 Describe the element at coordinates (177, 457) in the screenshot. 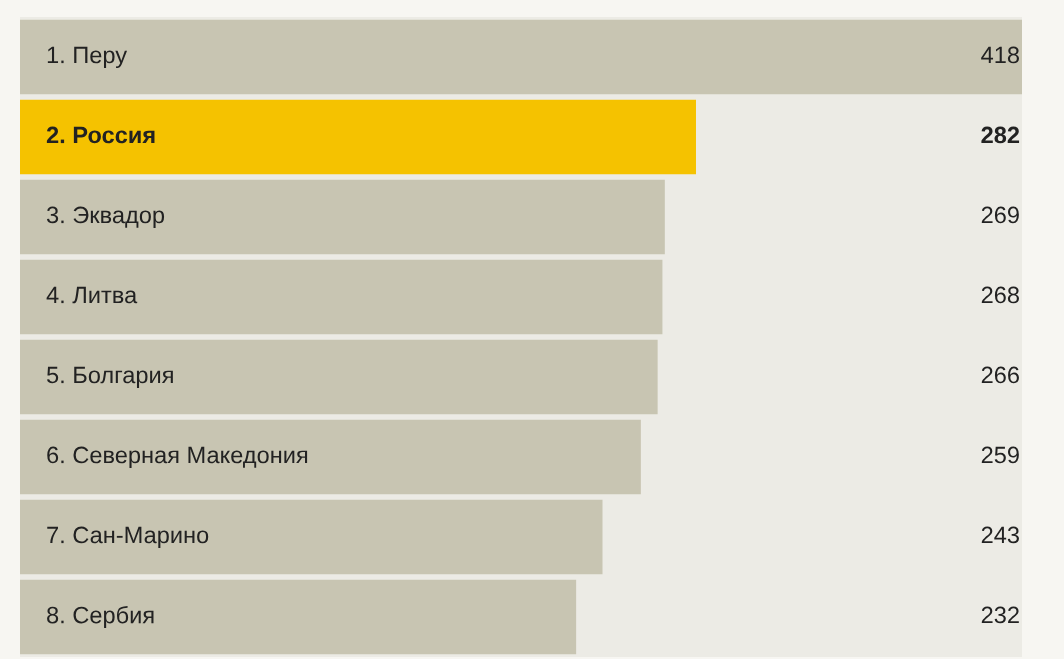

I see `y-tick-label: 6. Северная Македония` at that location.